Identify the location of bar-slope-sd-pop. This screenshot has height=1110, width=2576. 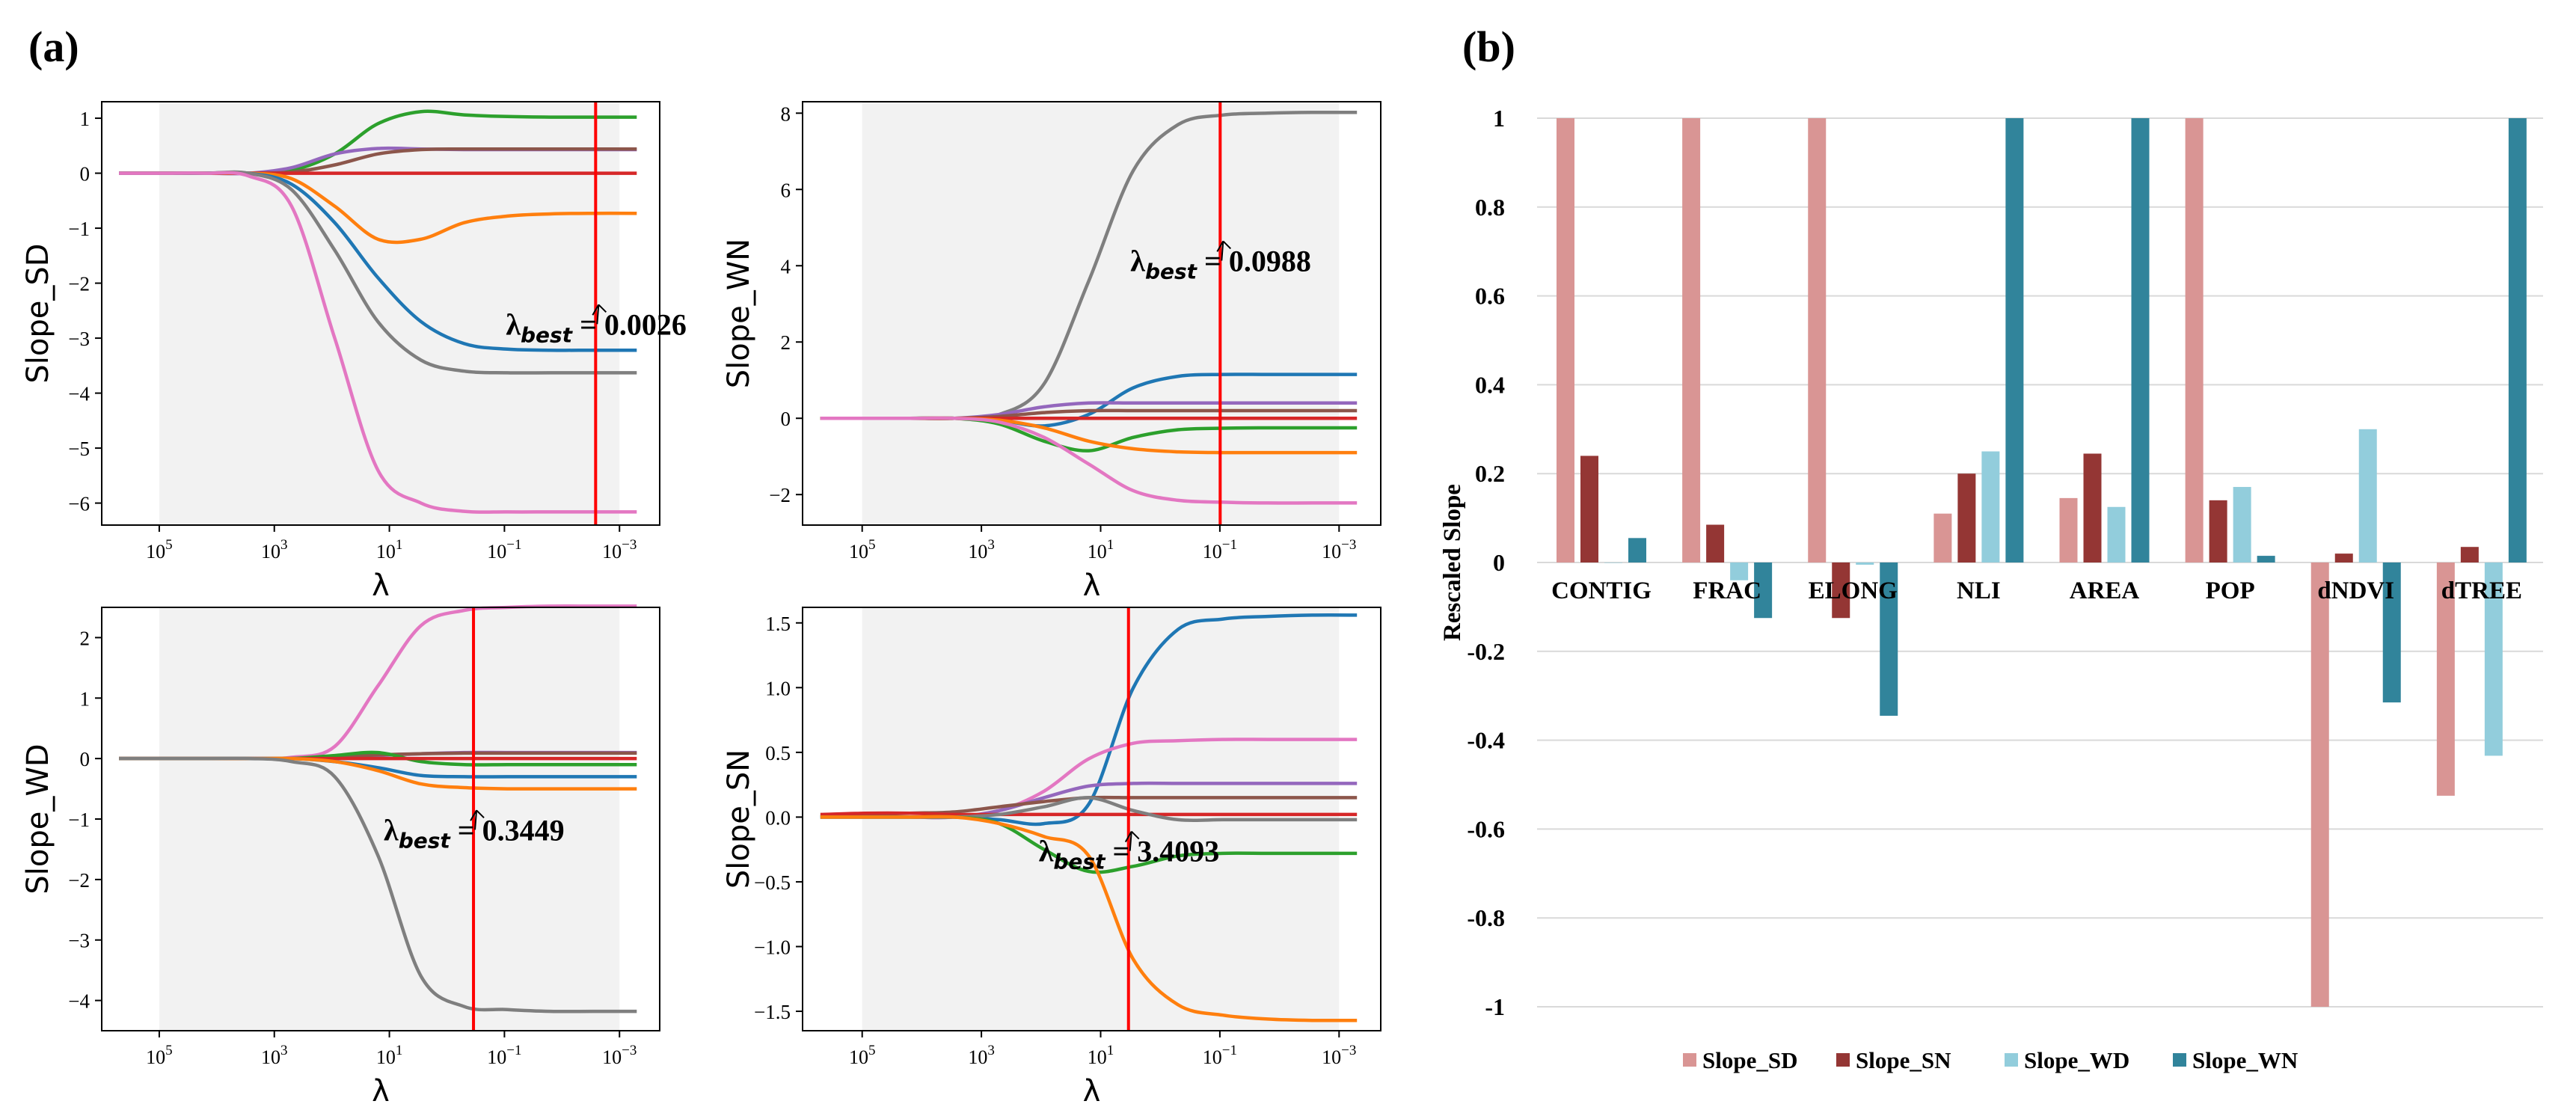
(2194, 340).